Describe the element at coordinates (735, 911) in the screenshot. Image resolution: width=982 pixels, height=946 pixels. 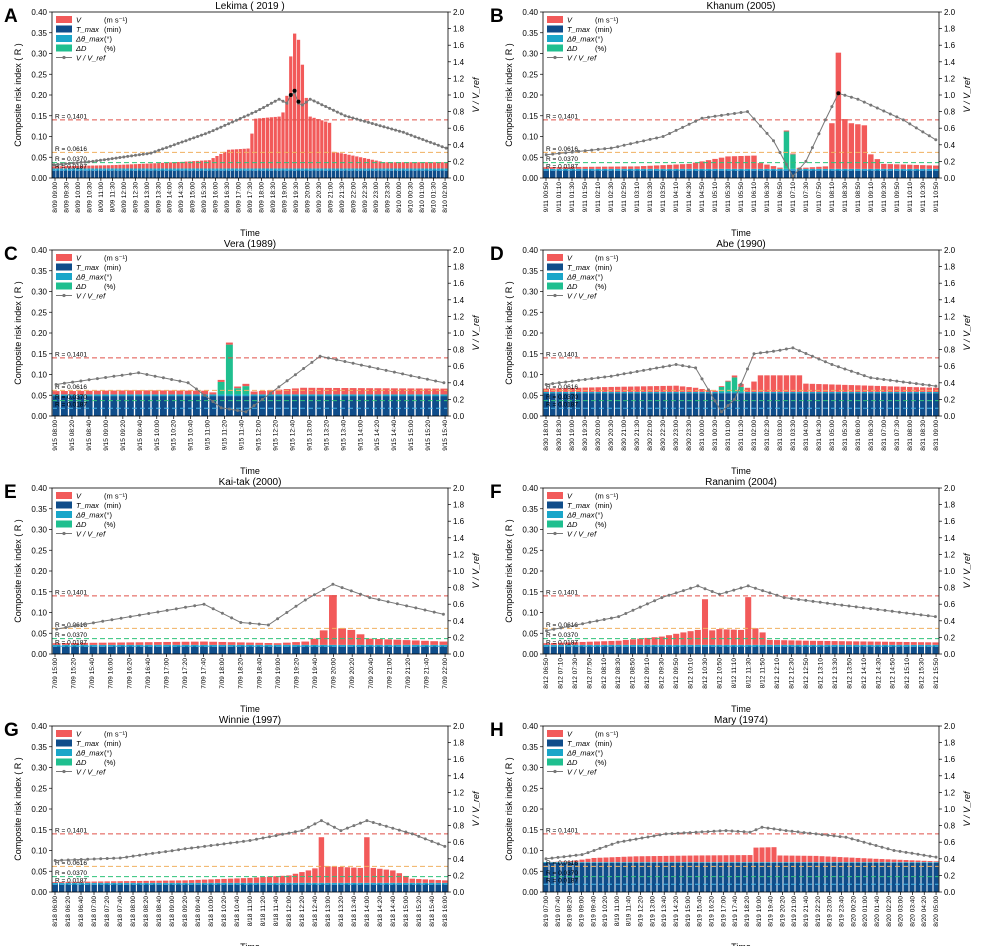
I see `xtick-label: 8/19 17:40` at that location.